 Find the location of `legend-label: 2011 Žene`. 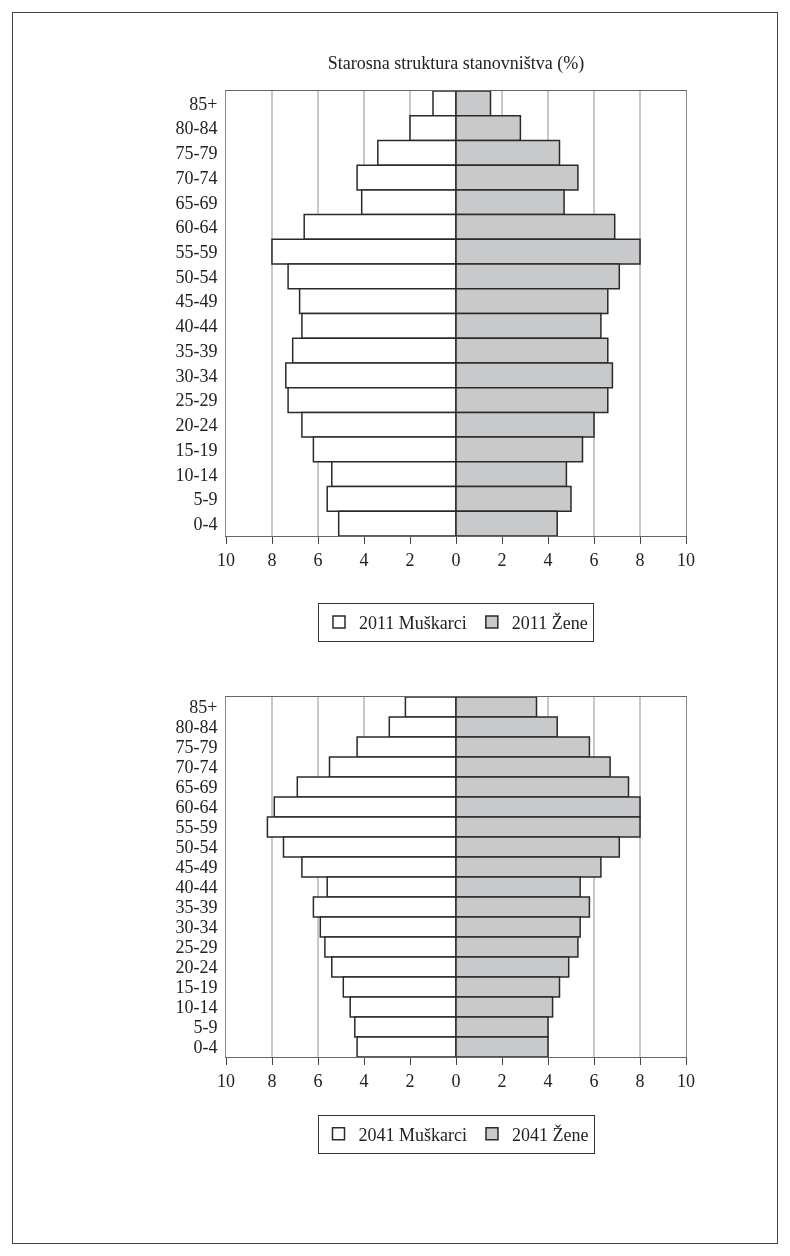

legend-label: 2011 Žene is located at coordinates (549, 622).